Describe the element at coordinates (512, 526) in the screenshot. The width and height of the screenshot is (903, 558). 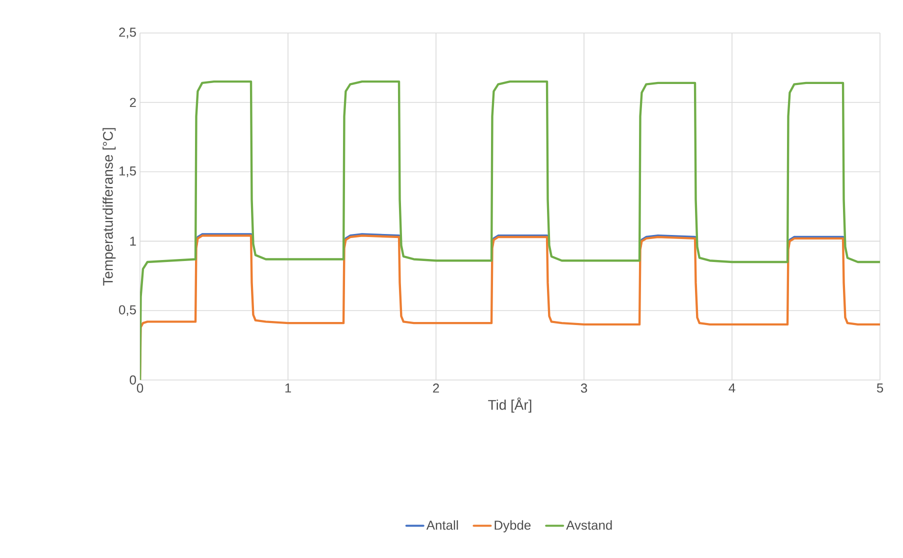
I see `legend-label: Dybde` at that location.